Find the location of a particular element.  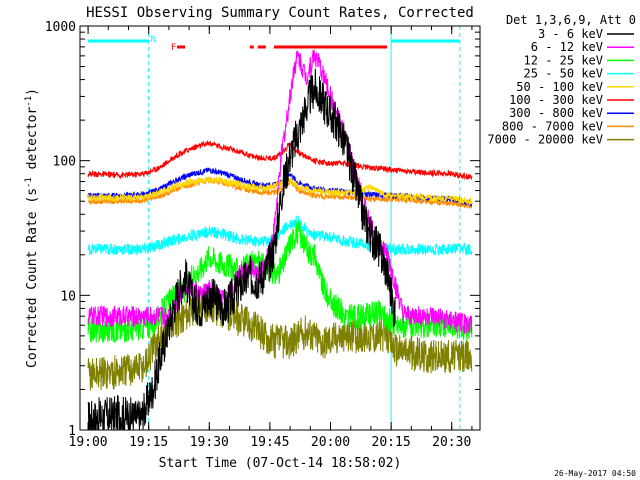

marker-label: F is located at coordinates (173, 48).